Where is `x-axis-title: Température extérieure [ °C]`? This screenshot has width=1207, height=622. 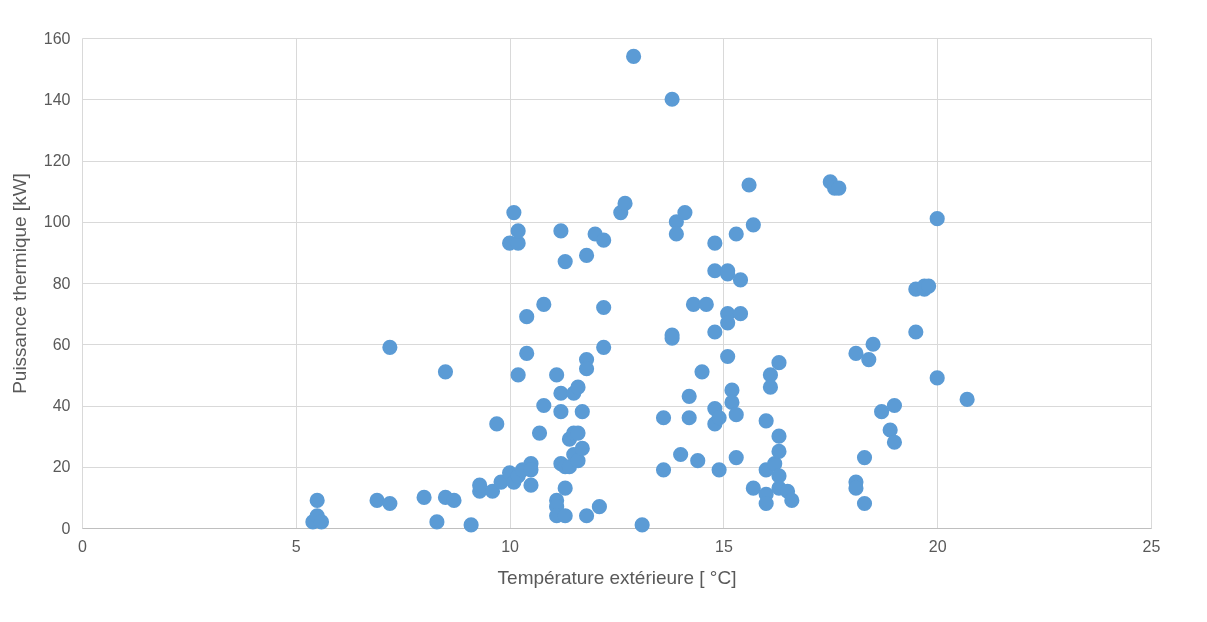
x-axis-title: Température extérieure [ °C] is located at coordinates (617, 577).